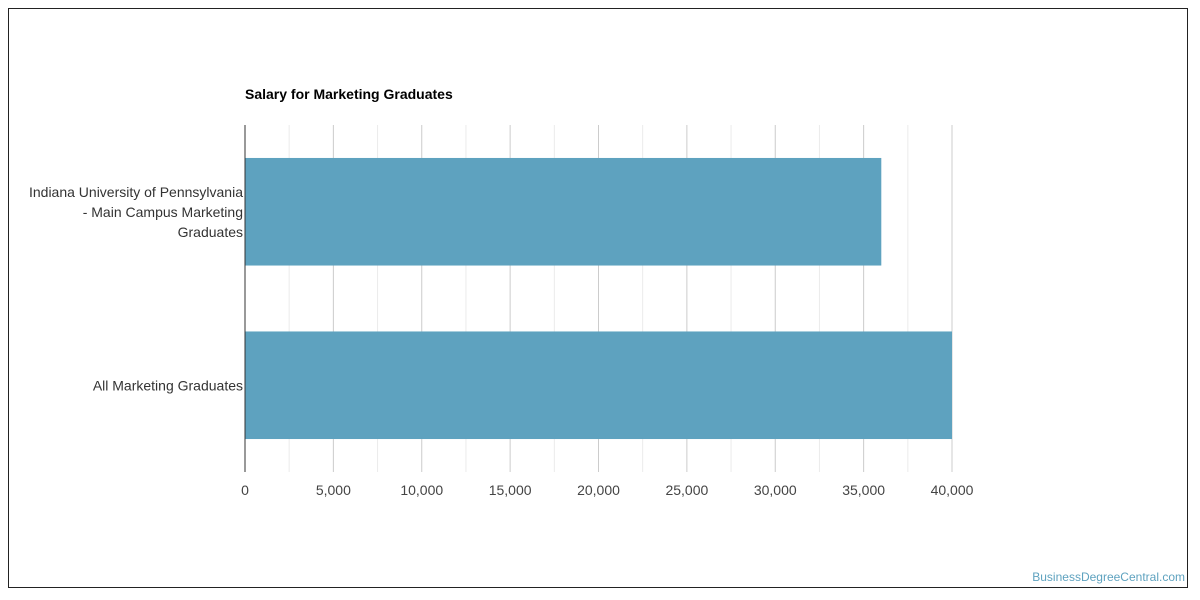 Image resolution: width=1200 pixels, height=600 pixels. I want to click on x-tick-label: 35,000, so click(863, 490).